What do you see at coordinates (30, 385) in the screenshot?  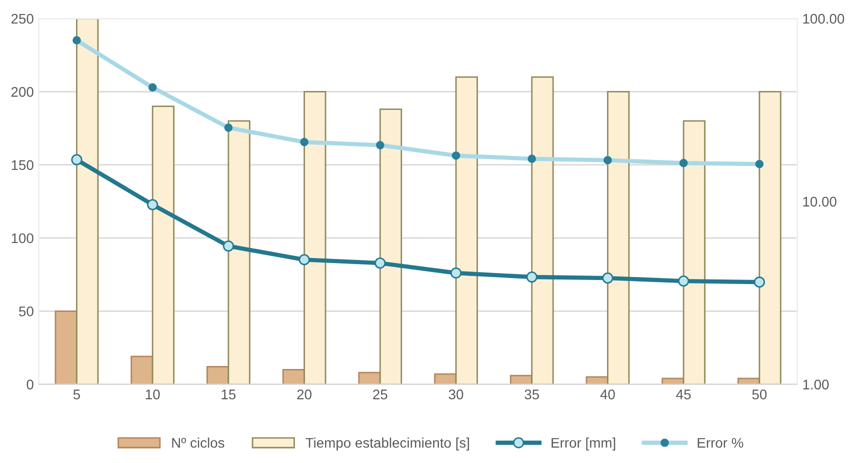 I see `y-tick-label: 0` at bounding box center [30, 385].